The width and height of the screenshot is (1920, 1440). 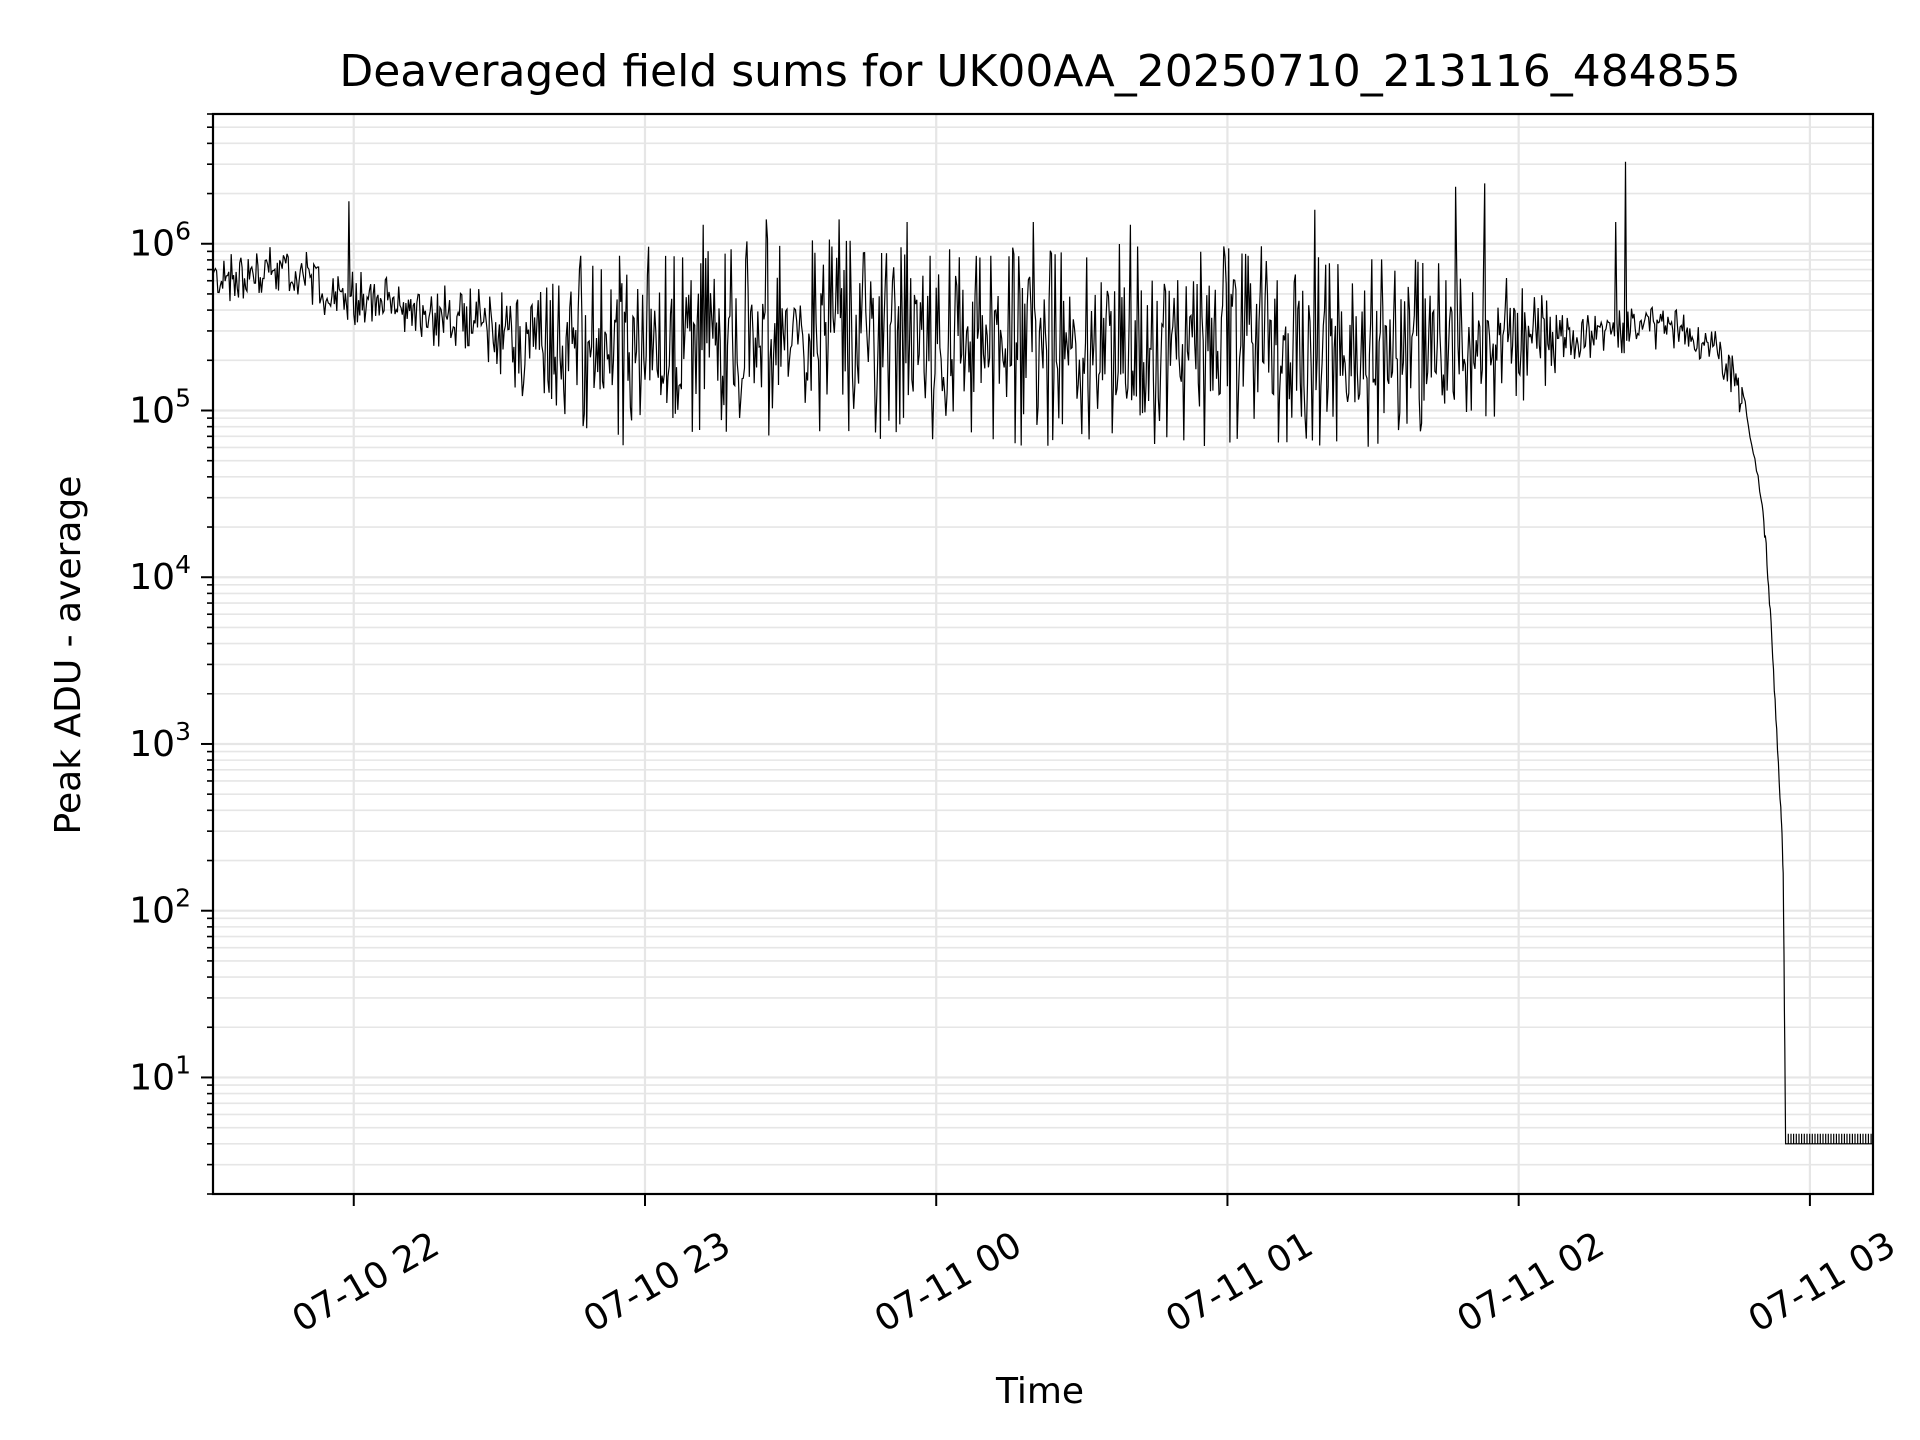 What do you see at coordinates (160, 741) in the screenshot?
I see `y-tick-label: 10³` at bounding box center [160, 741].